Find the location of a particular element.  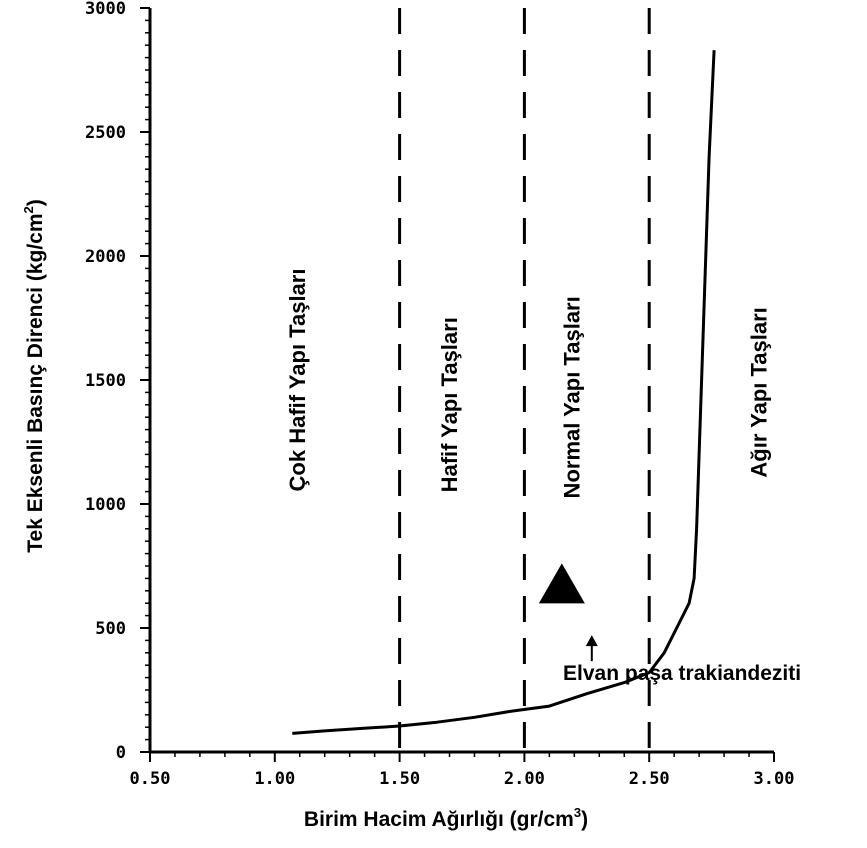

zone-label: Hafif Yapı Taşları is located at coordinates (449, 404).